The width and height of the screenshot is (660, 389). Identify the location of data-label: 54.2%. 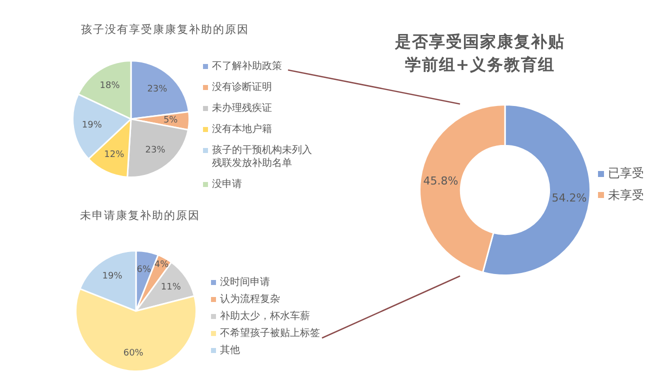
(569, 197).